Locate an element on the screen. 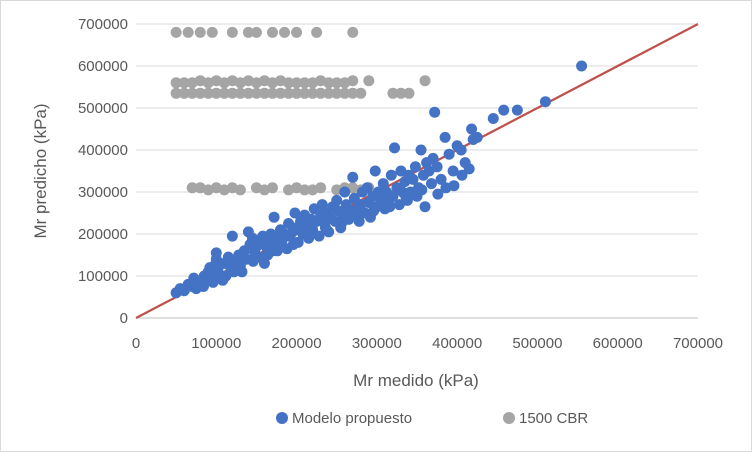  x-tick-label: 500000 is located at coordinates (537, 343).